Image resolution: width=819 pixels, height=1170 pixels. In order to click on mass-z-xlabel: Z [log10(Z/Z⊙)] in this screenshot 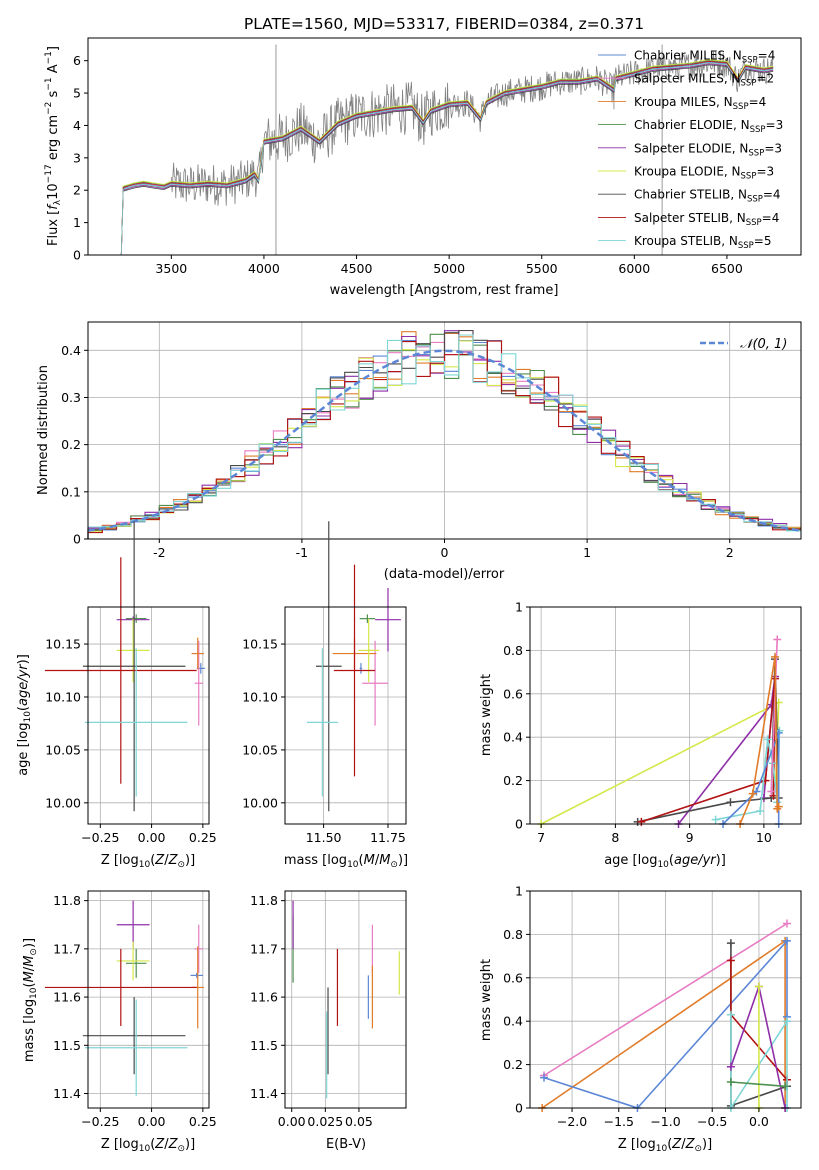, I will do `click(148, 1145)`.